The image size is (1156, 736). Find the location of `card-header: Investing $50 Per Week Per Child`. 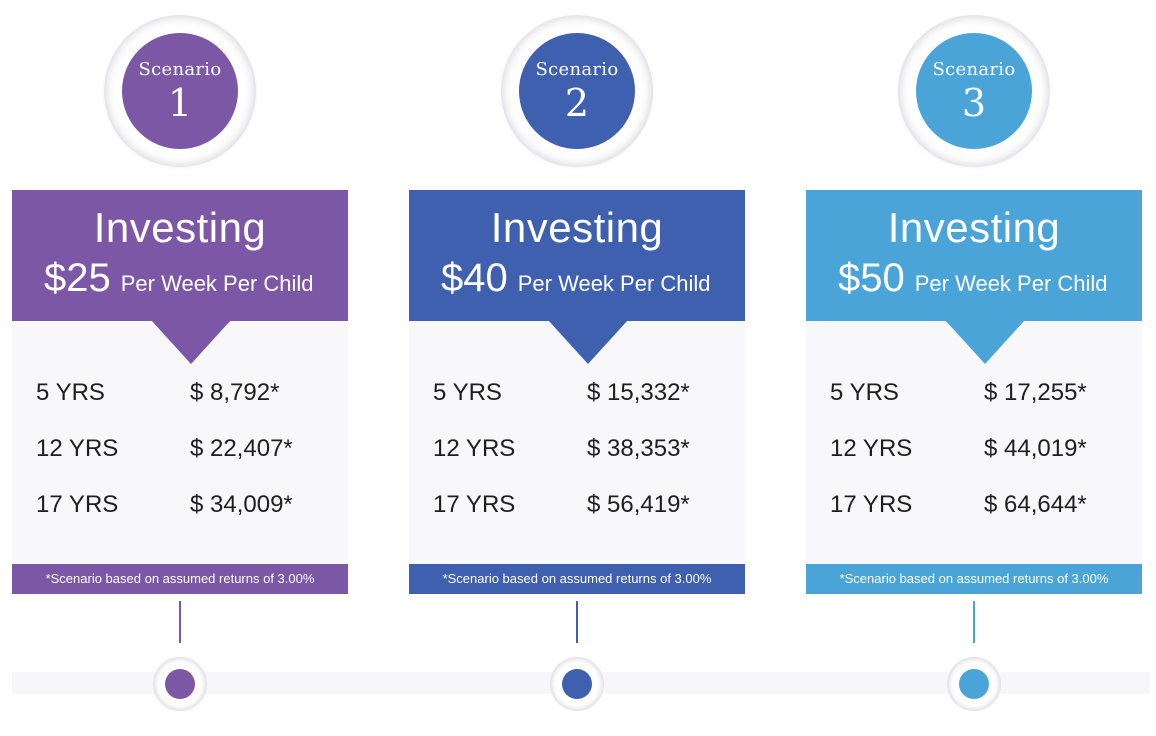

card-header: Investing $50 Per Week Per Child is located at coordinates (974, 255).